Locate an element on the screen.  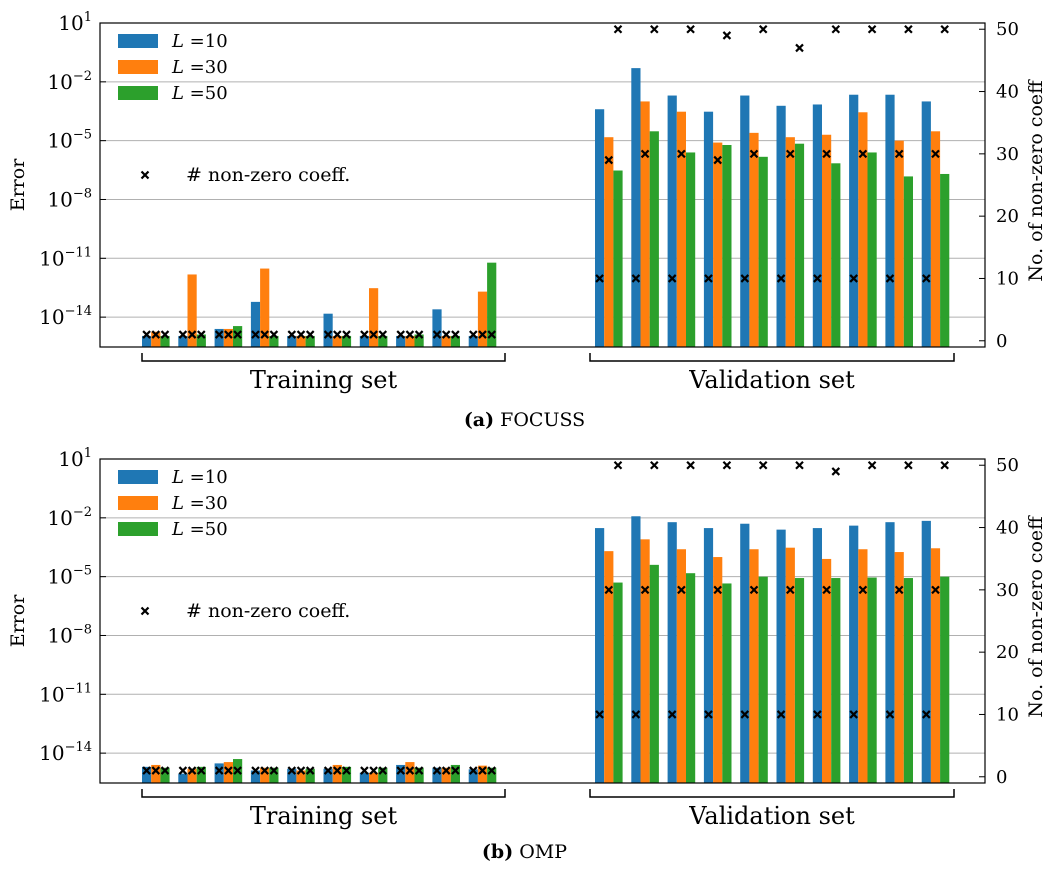
y2-tick-label: 0 is located at coordinates (1001, 777).